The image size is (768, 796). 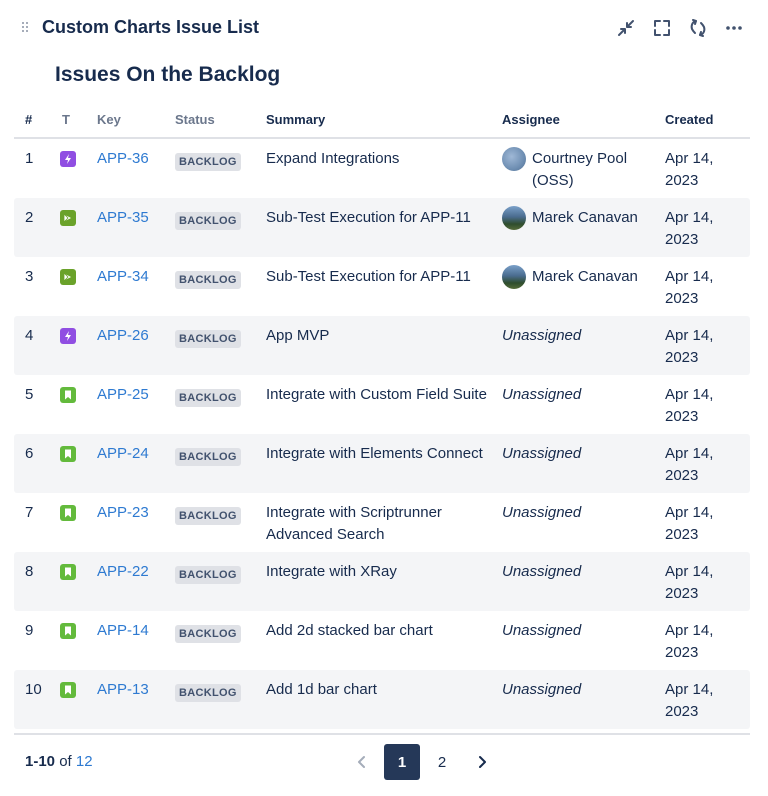 I want to click on row-number: 4, so click(x=29, y=335).